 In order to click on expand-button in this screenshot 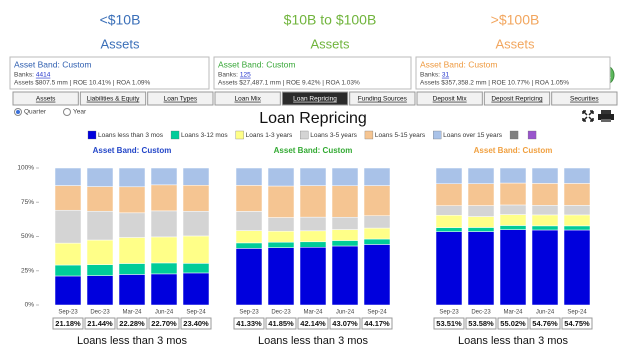, I will do `click(588, 116)`.